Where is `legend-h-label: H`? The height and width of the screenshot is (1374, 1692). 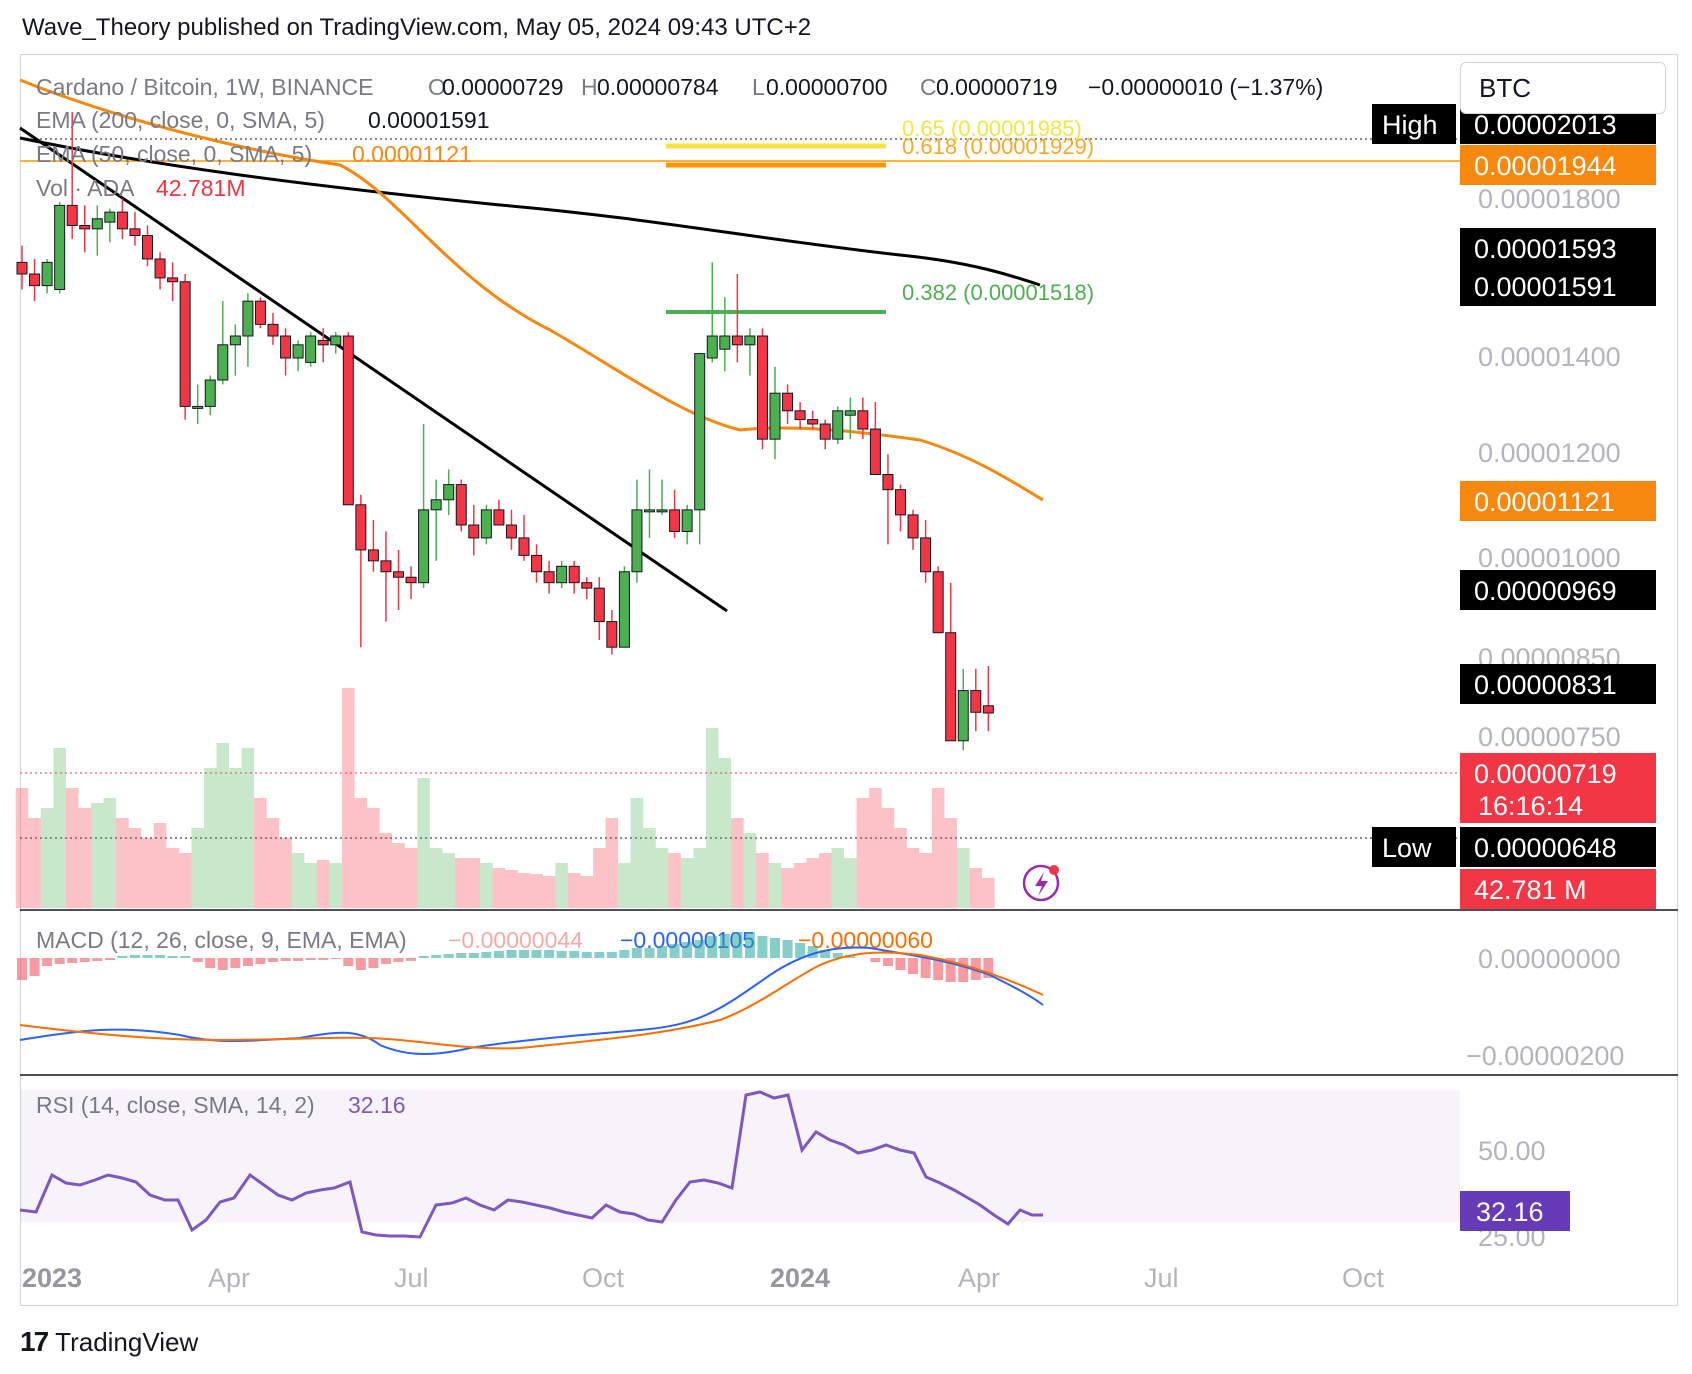
legend-h-label: H is located at coordinates (589, 87).